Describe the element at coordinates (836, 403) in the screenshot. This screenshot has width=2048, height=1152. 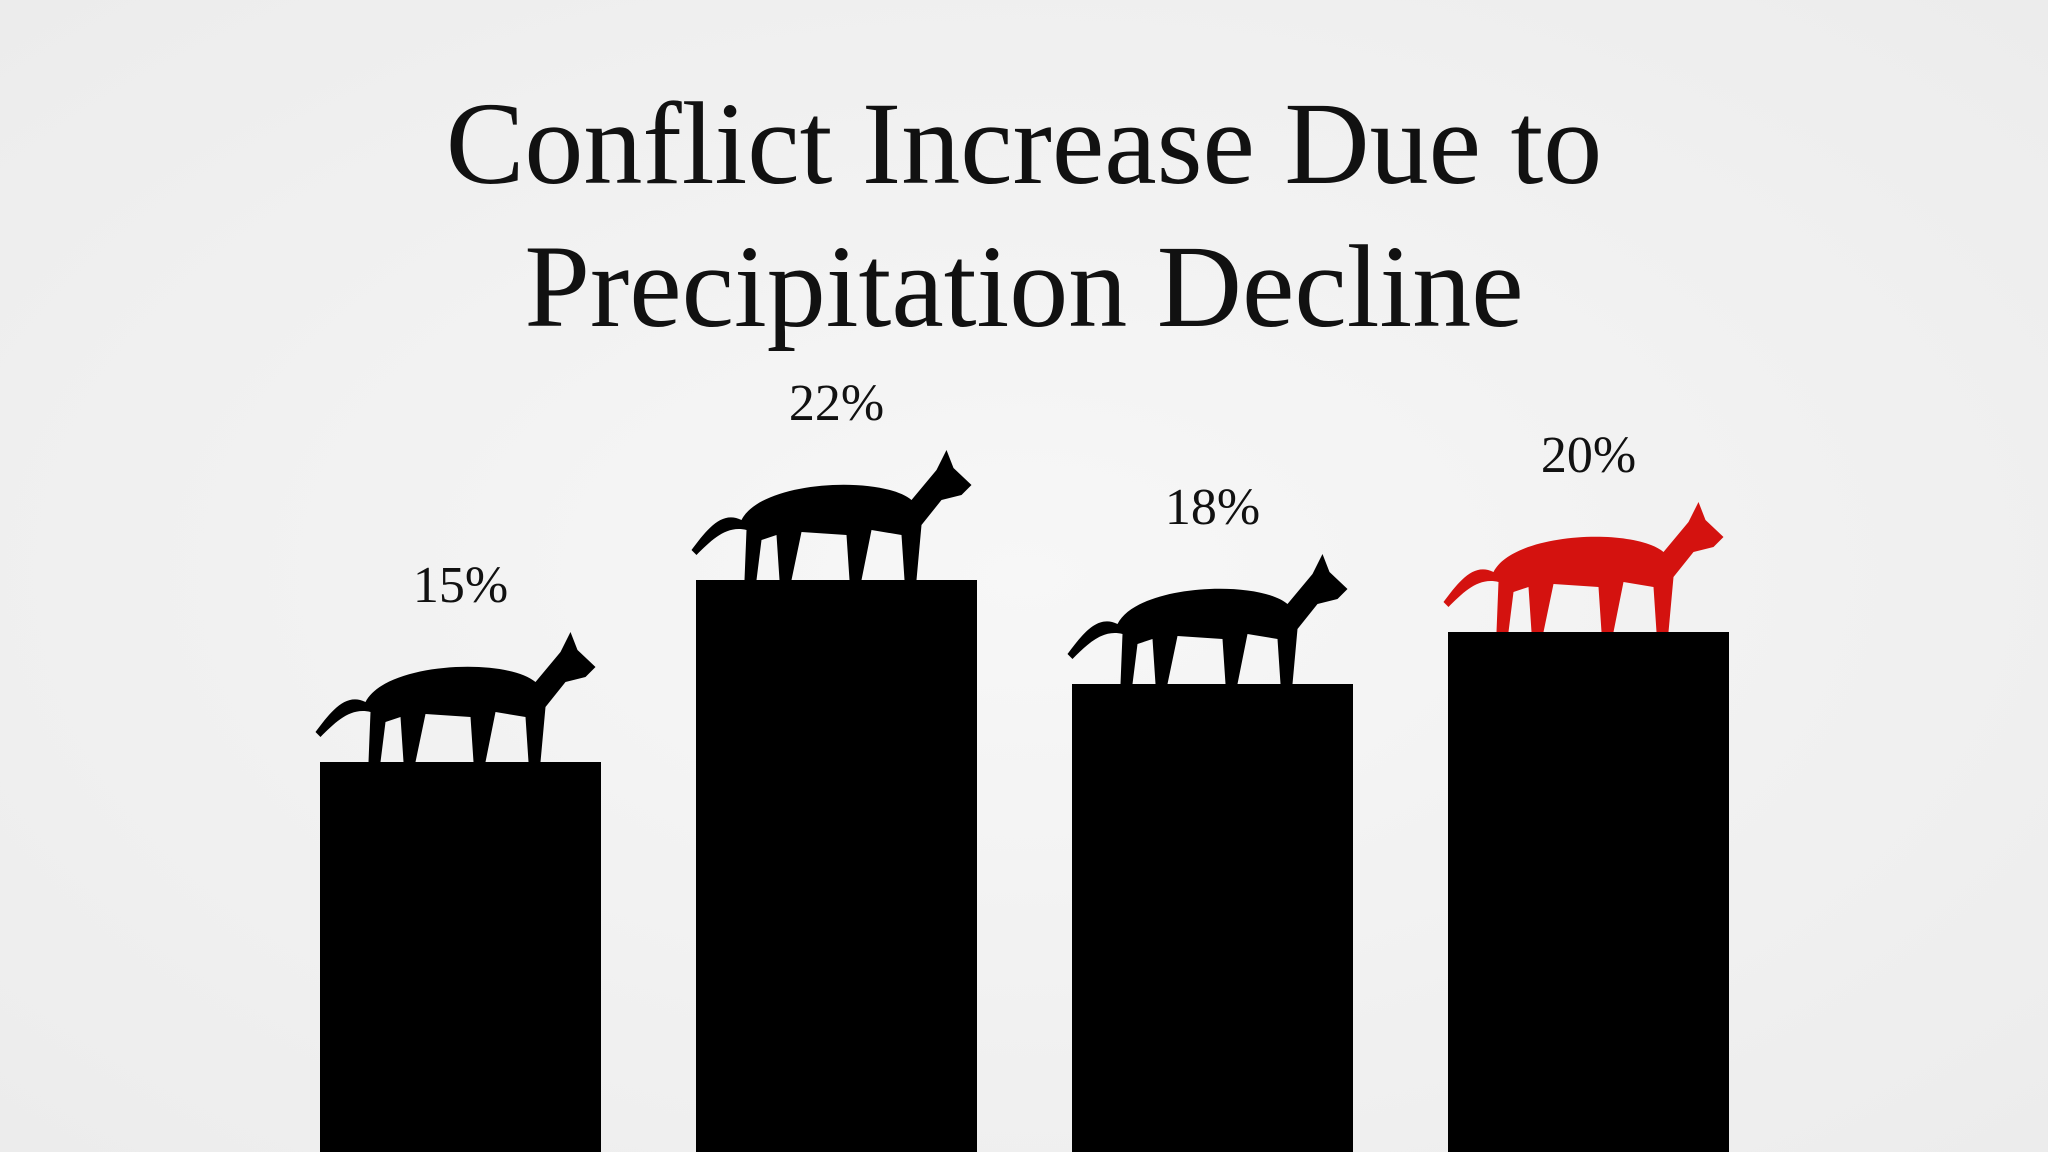
I see `value-label: 22%` at that location.